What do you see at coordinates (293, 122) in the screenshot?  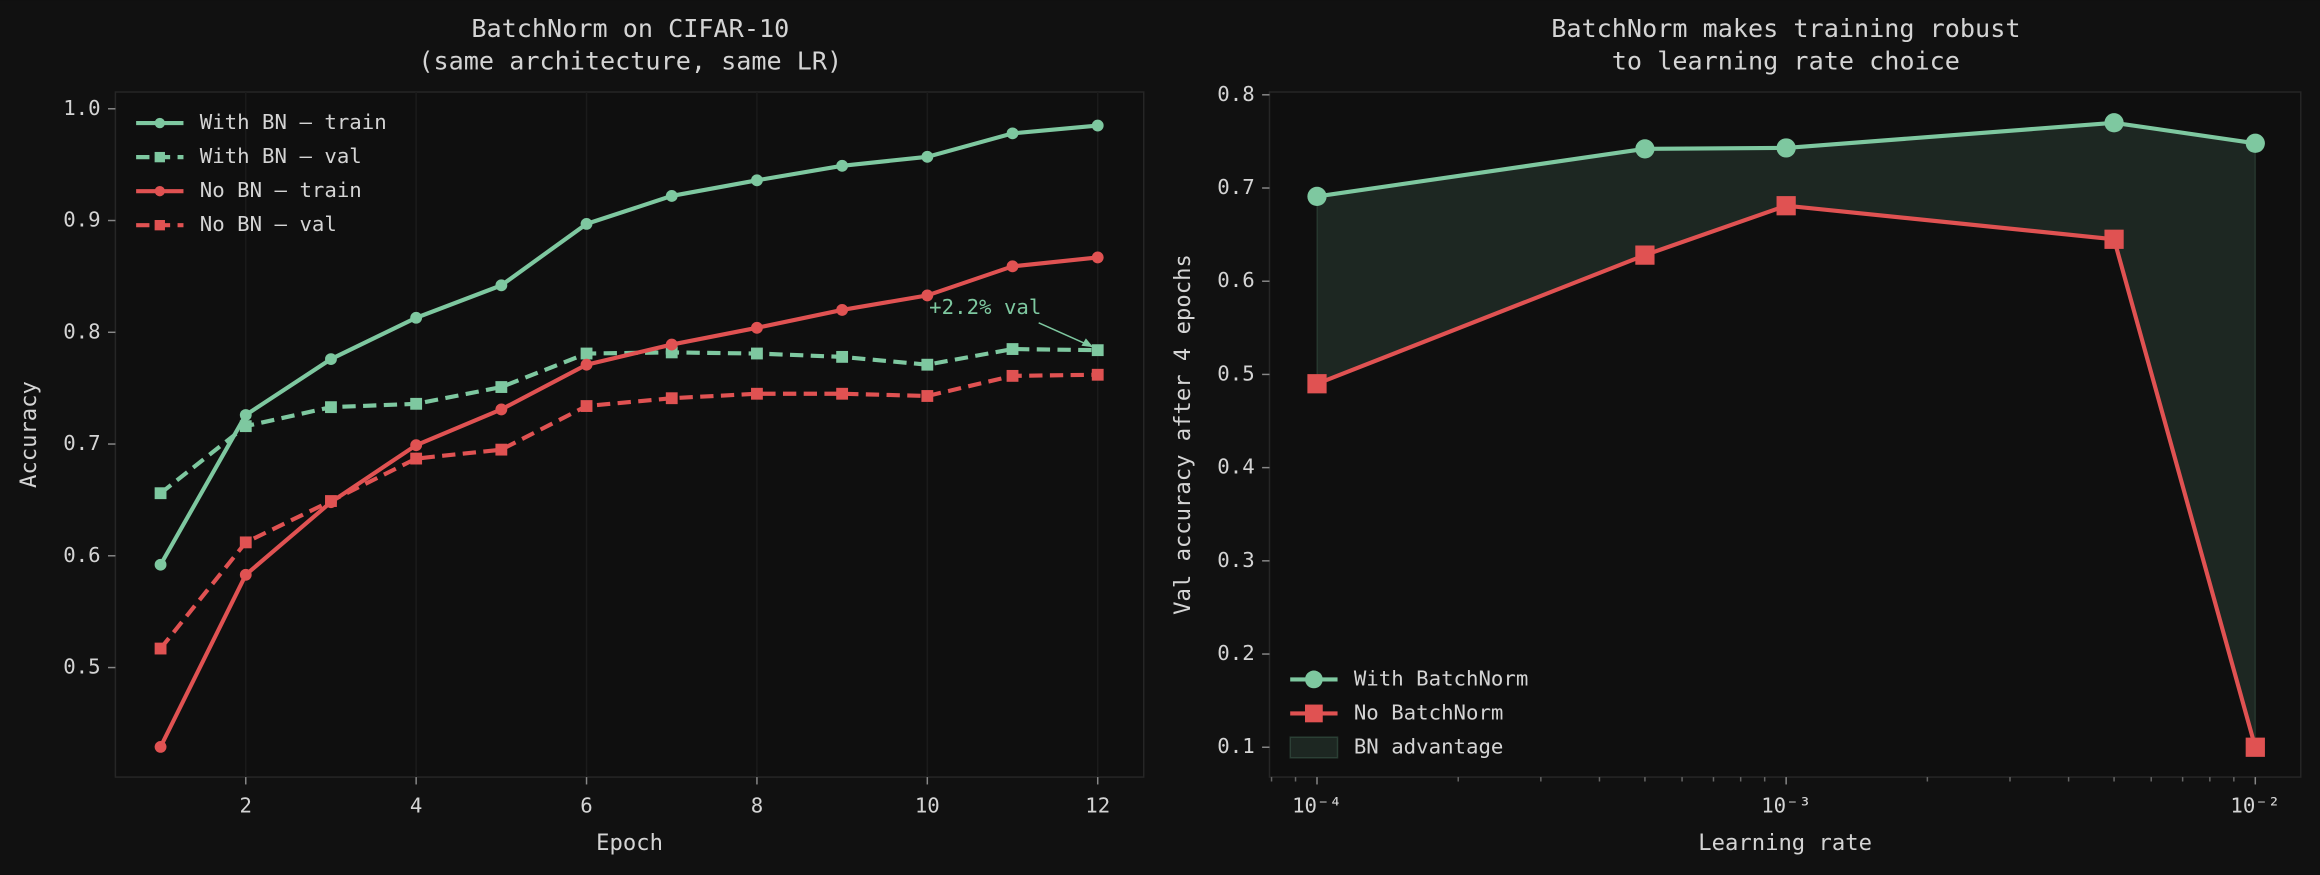 I see `legend-label: With BN — train` at bounding box center [293, 122].